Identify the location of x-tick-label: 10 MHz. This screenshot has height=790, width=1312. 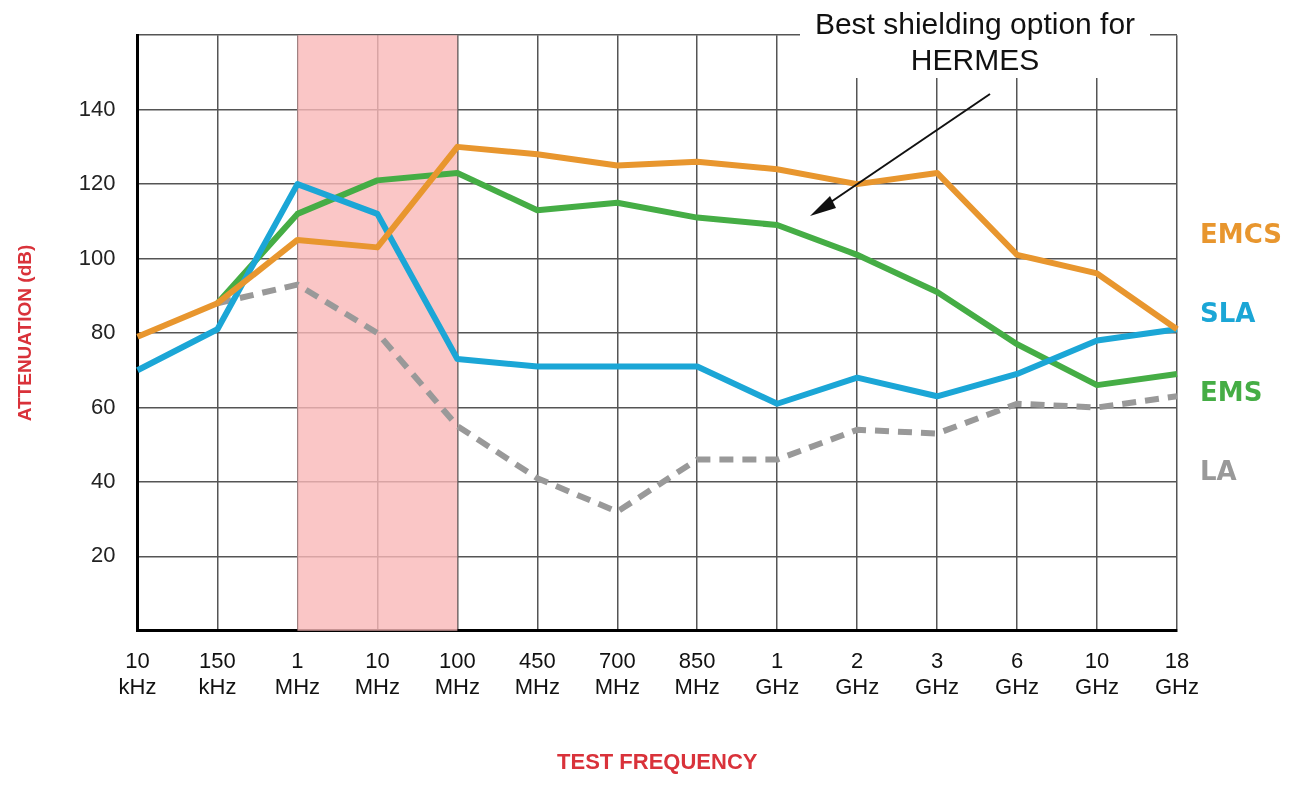
(377, 674).